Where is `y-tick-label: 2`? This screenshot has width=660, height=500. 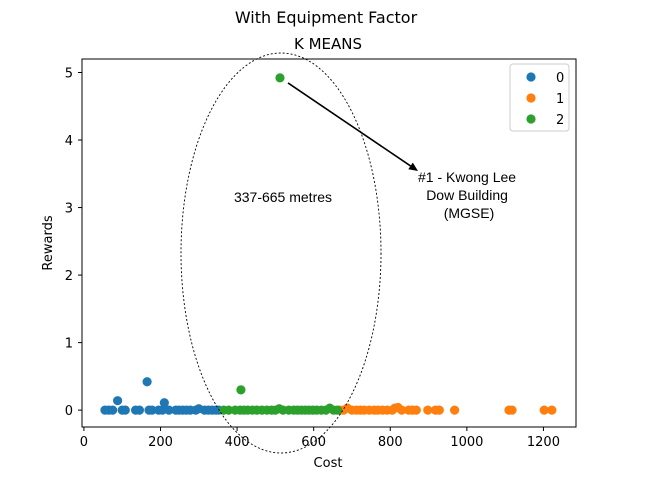
y-tick-label: 2 is located at coordinates (69, 276).